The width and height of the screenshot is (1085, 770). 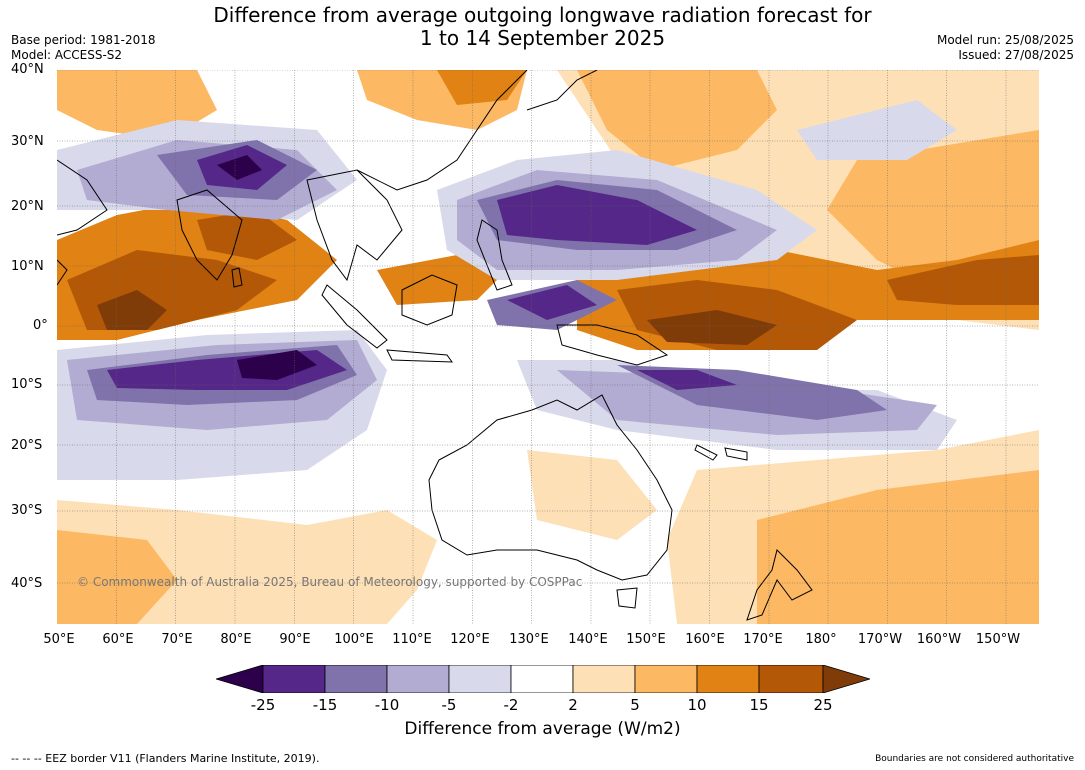 I want to click on india-outline, so click(x=209, y=235).